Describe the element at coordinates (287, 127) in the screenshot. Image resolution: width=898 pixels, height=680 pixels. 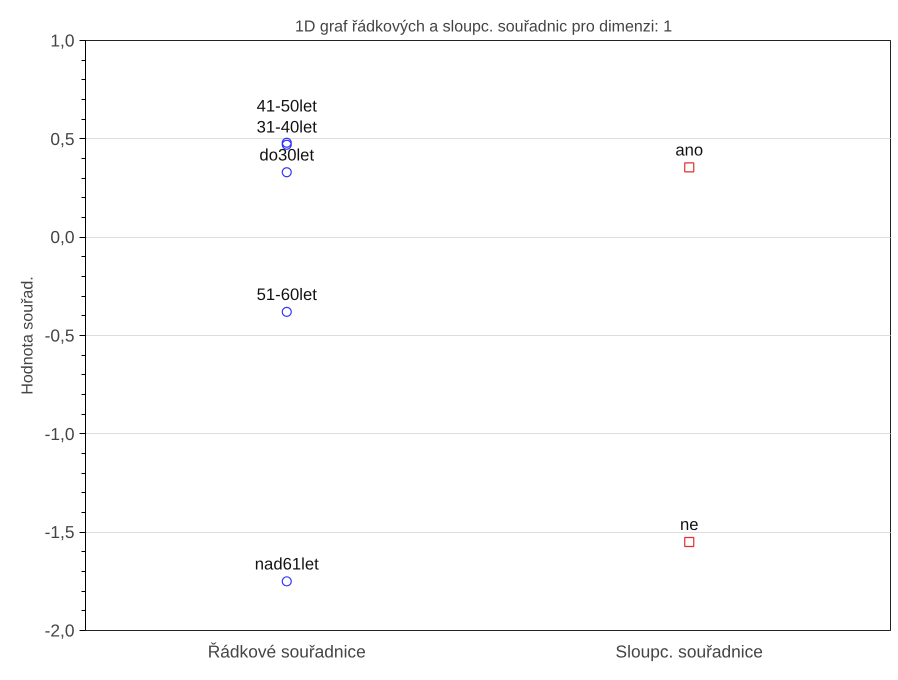
I see `data-label: 31-40let` at that location.